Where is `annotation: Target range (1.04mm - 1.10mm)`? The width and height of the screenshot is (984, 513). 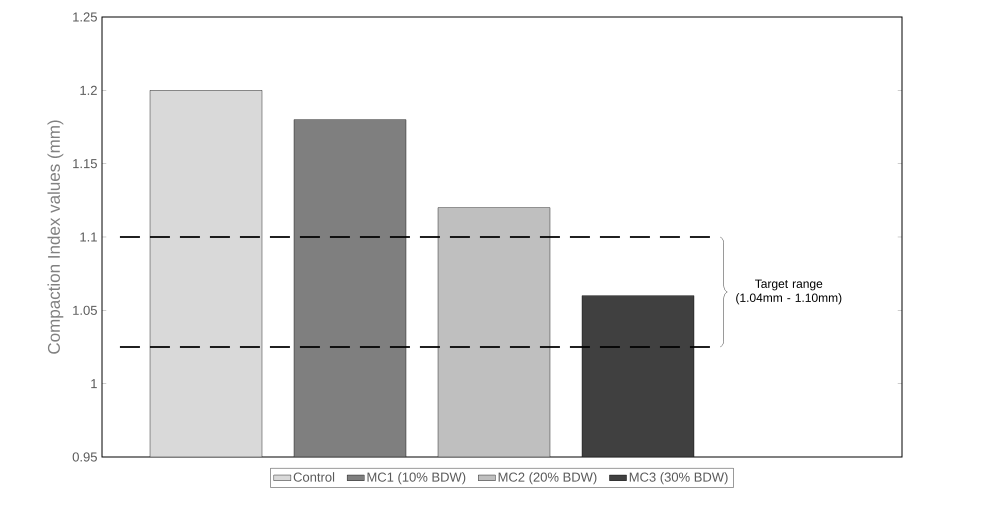
annotation: Target range (1.04mm - 1.10mm) is located at coordinates (789, 292).